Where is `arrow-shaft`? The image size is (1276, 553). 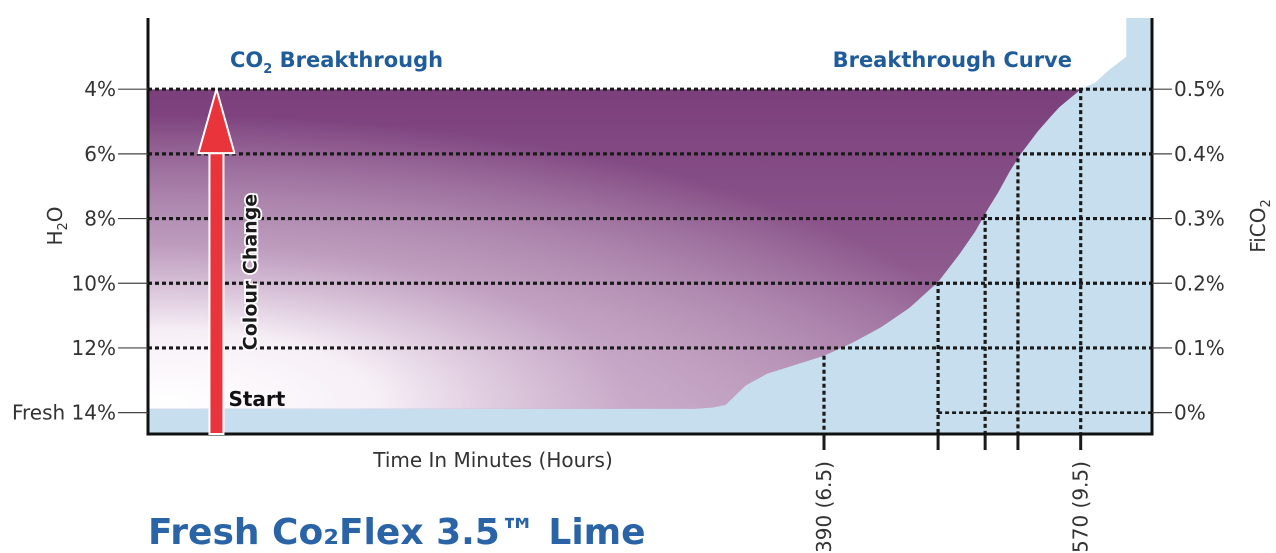 arrow-shaft is located at coordinates (216, 293).